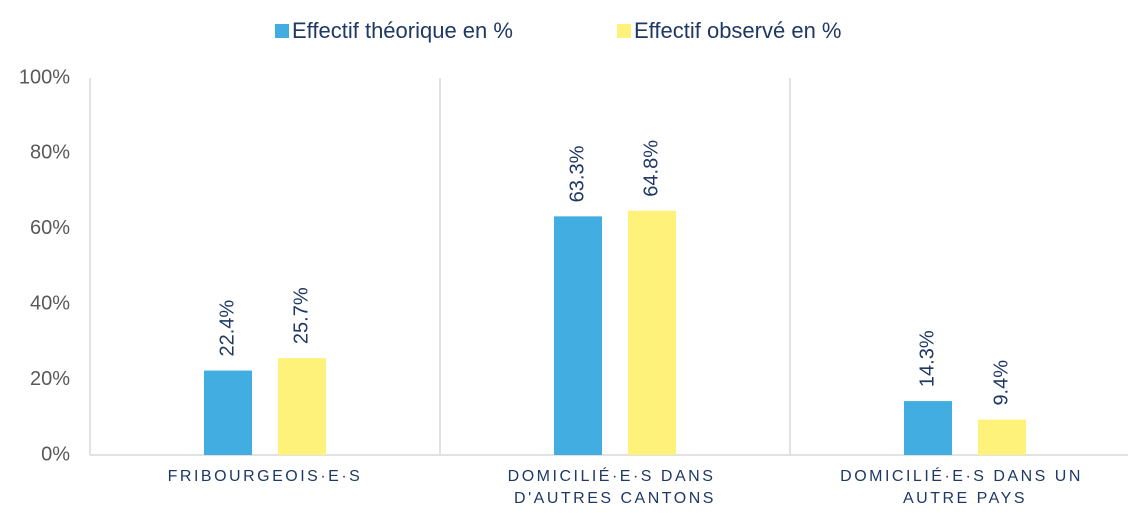  Describe the element at coordinates (50, 303) in the screenshot. I see `y-tick-label: 40%` at that location.